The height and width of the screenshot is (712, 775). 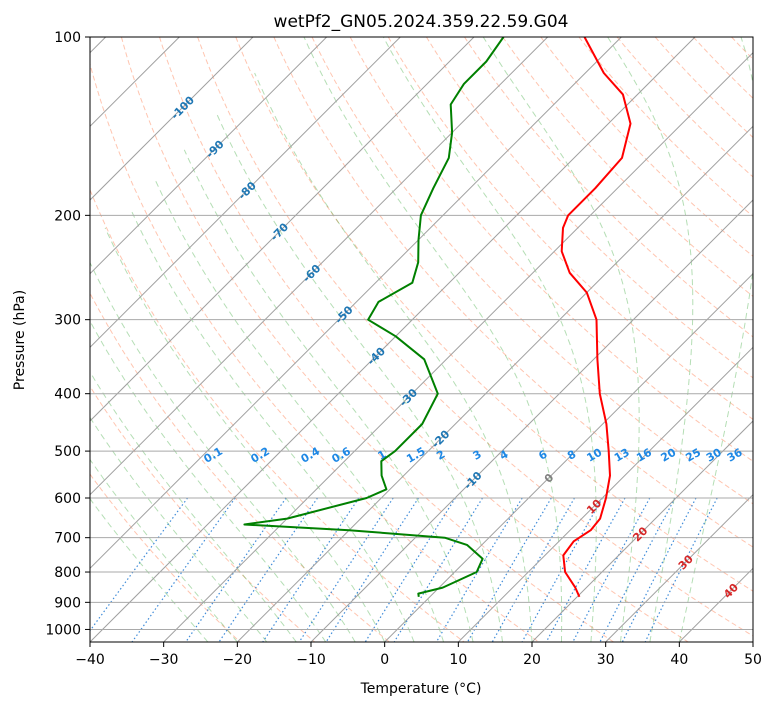 What do you see at coordinates (595, 455) in the screenshot?
I see `mixing-ratio-label: 10` at bounding box center [595, 455].